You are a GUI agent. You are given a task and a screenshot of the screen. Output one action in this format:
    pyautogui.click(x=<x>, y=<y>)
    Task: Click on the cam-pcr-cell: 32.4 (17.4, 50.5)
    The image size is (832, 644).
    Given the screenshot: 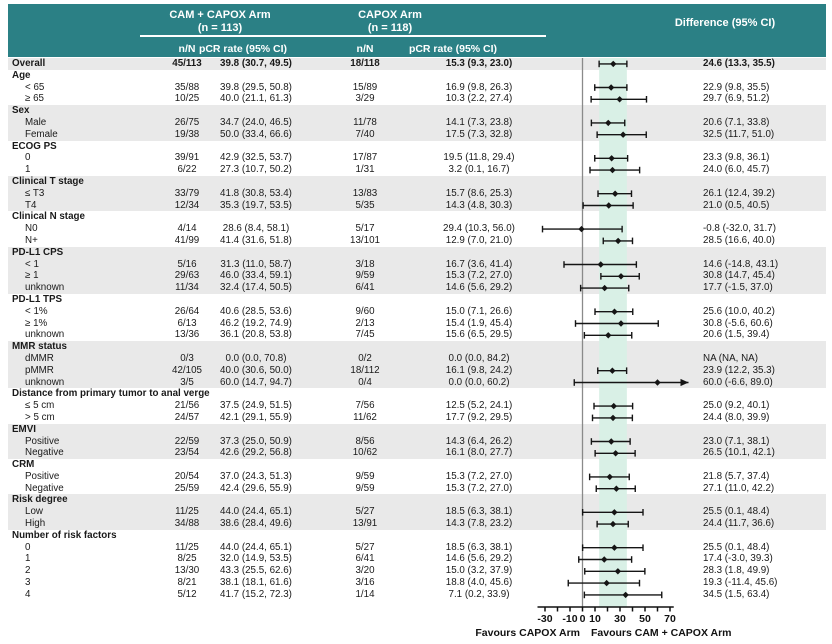 What is the action you would take?
    pyautogui.click(x=256, y=288)
    